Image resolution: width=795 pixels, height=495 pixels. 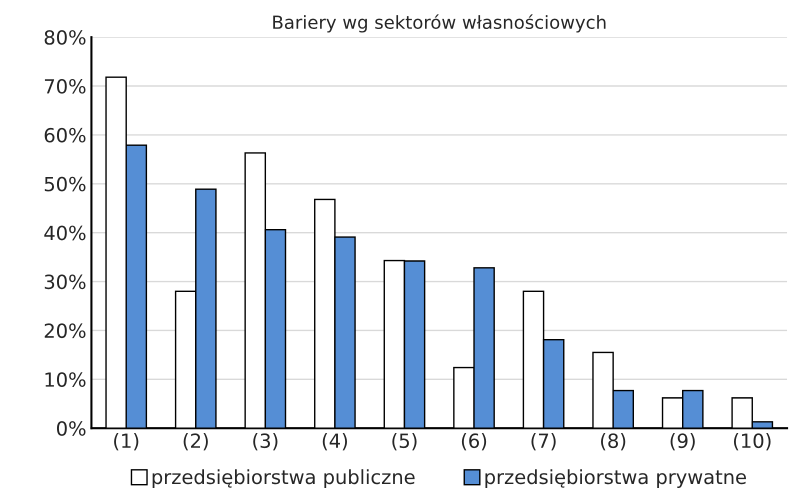 What do you see at coordinates (71, 428) in the screenshot?
I see `y-tick-label: 0%` at bounding box center [71, 428].